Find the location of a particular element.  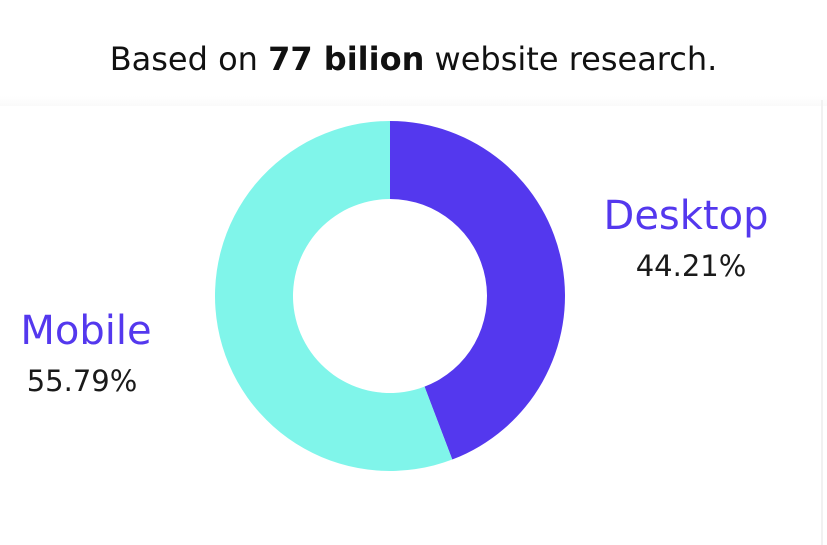

caption-bold-figure: 77 bilion is located at coordinates (346, 59).